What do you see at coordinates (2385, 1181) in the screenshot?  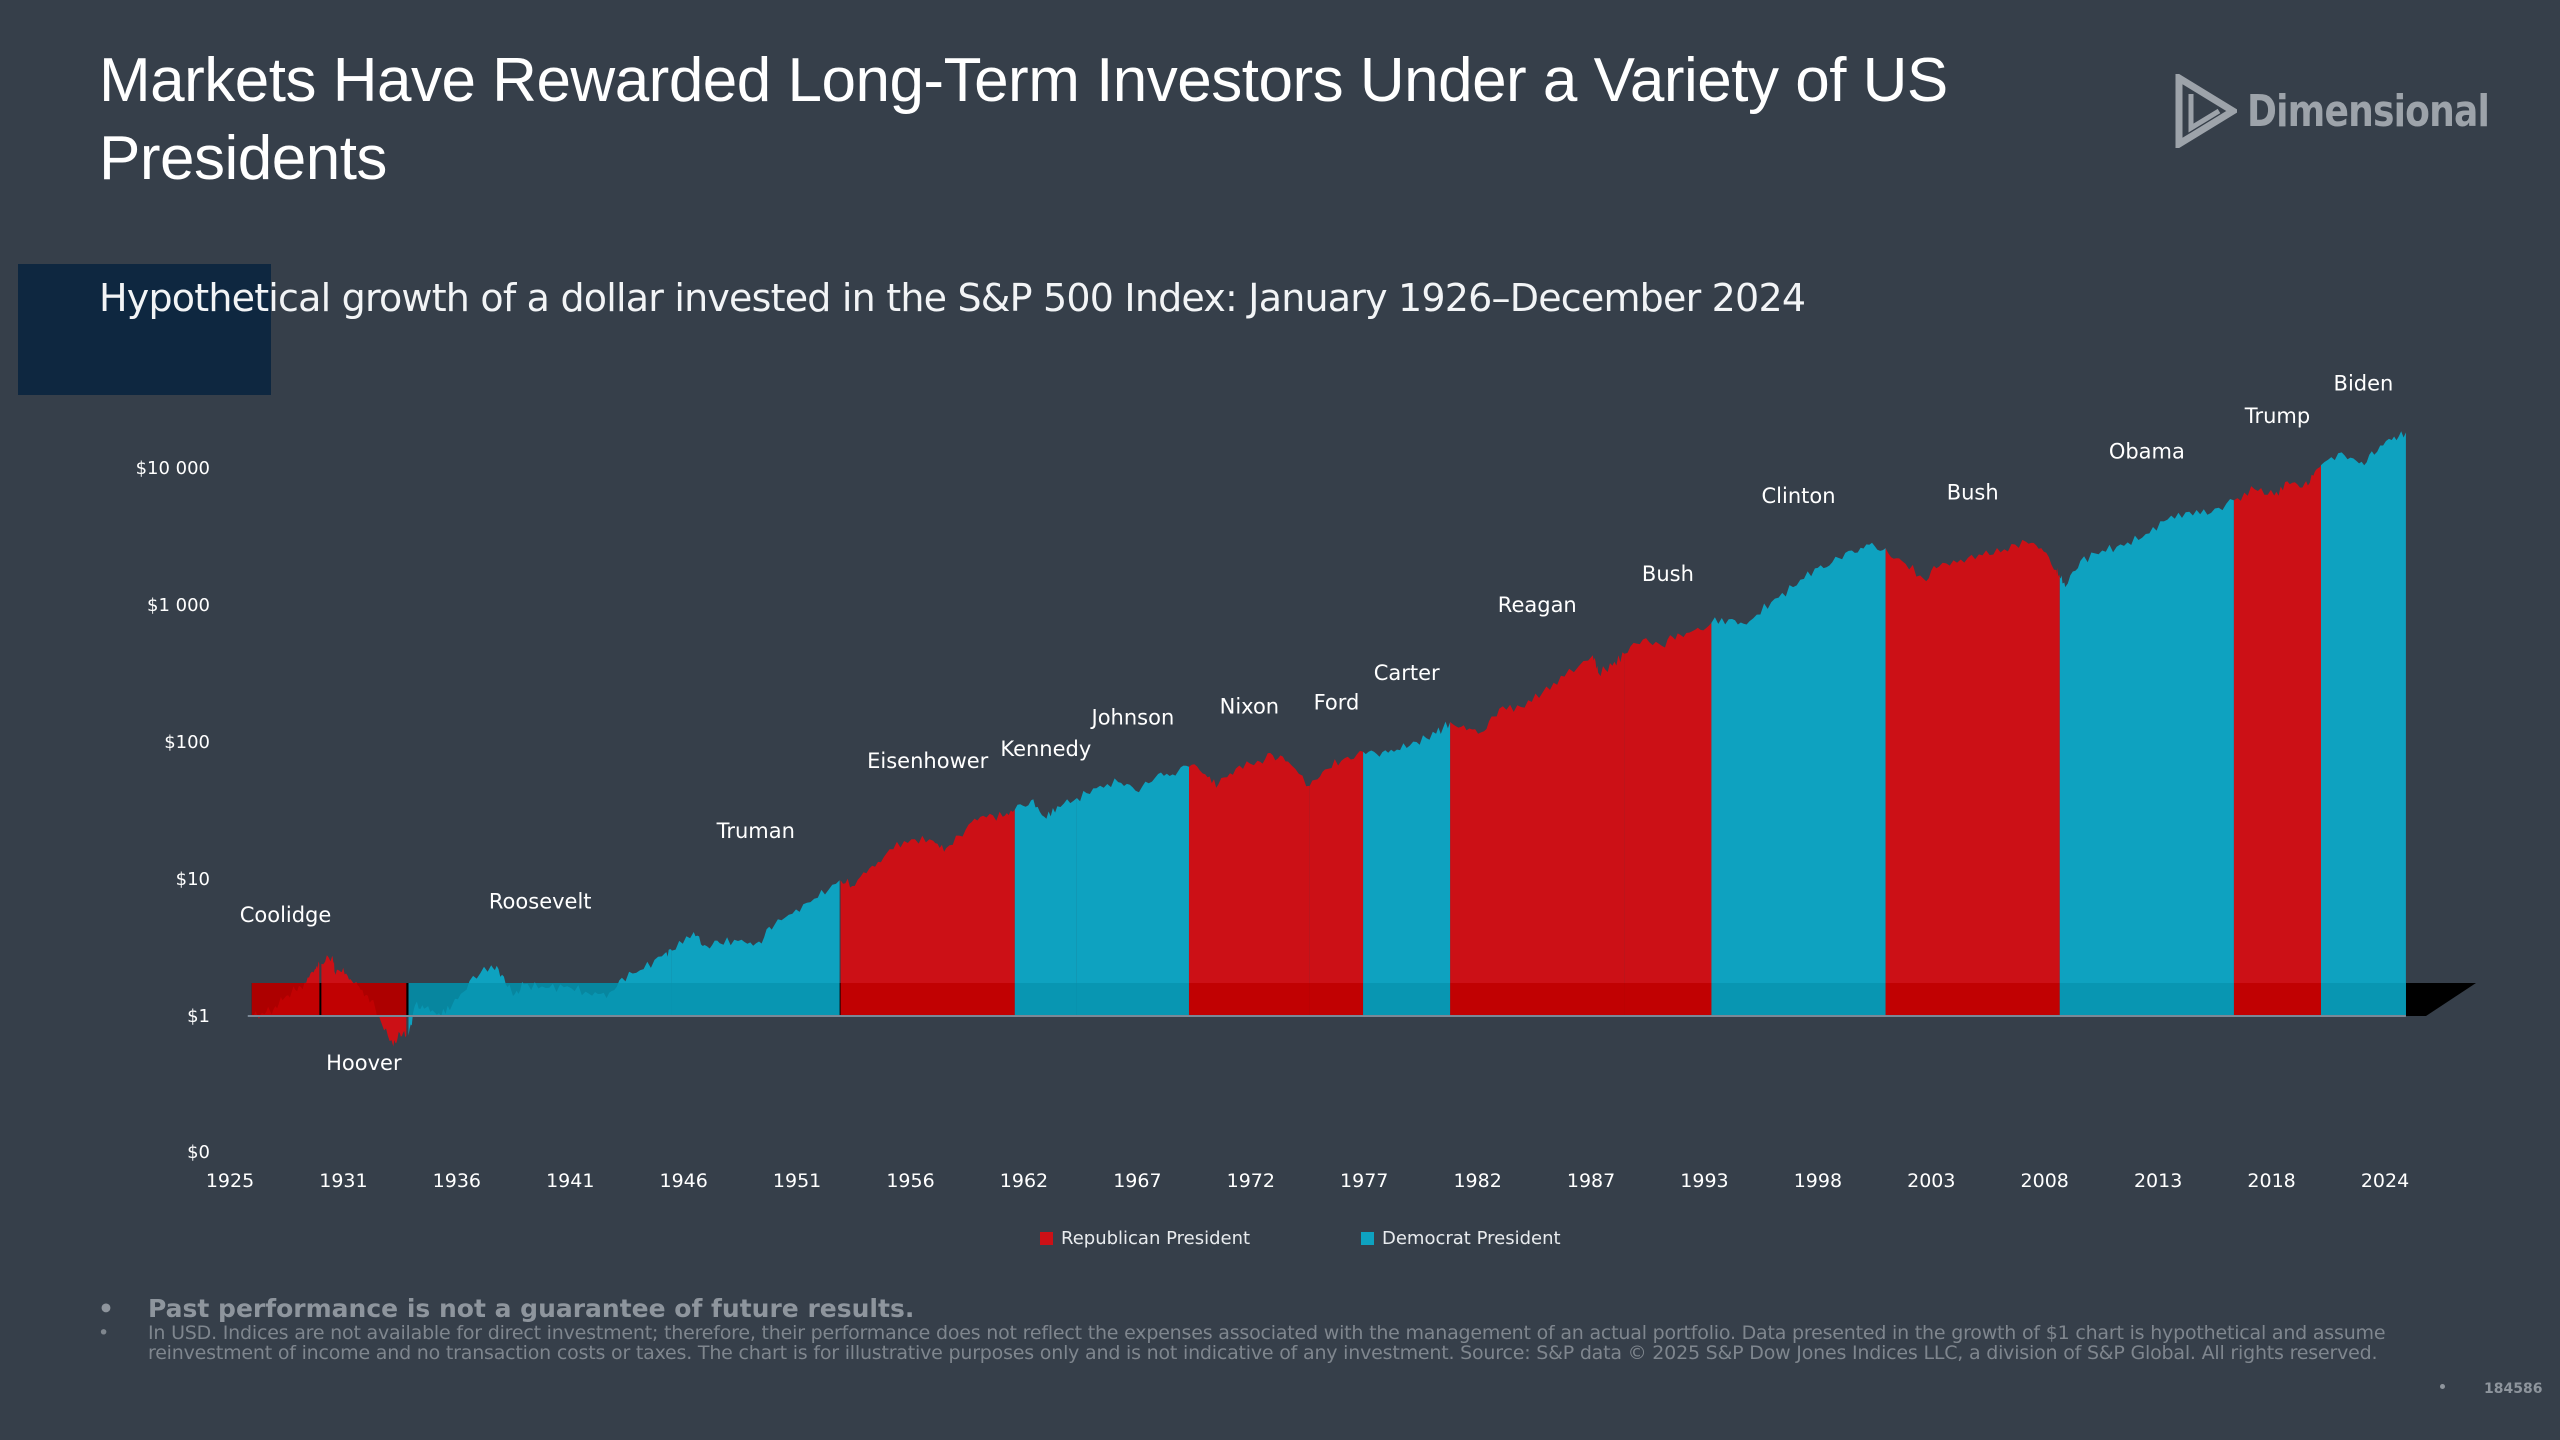 I see `x-tick-label: 2024` at bounding box center [2385, 1181].